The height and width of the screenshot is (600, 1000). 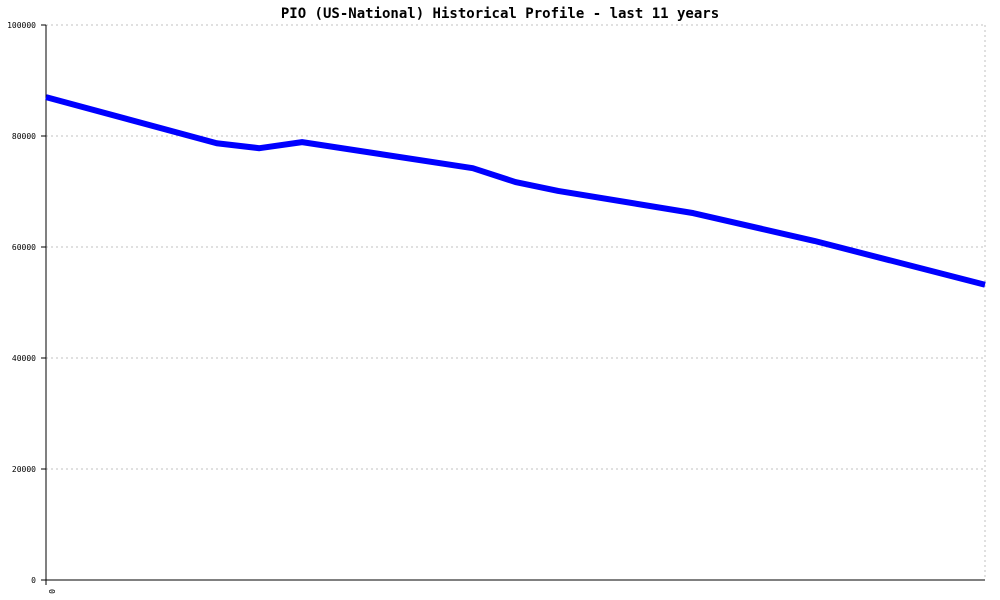 I want to click on y-tick-label: 20000, so click(x=24, y=469).